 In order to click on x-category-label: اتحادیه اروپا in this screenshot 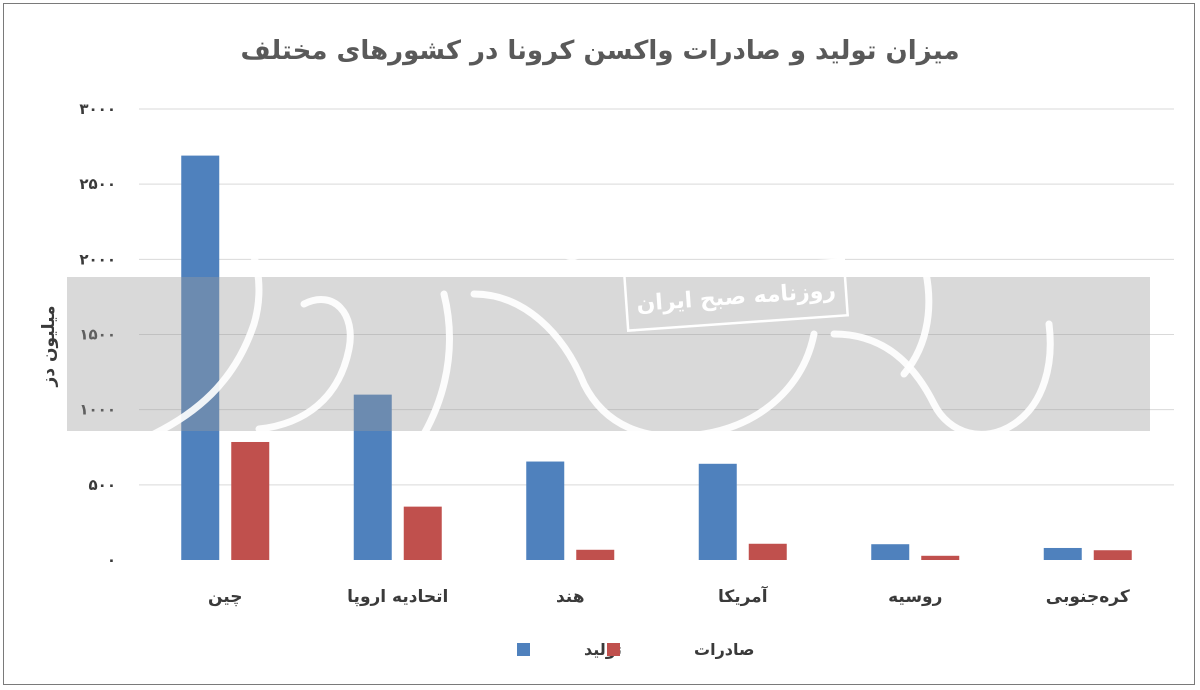, I will do `click(397, 597)`.